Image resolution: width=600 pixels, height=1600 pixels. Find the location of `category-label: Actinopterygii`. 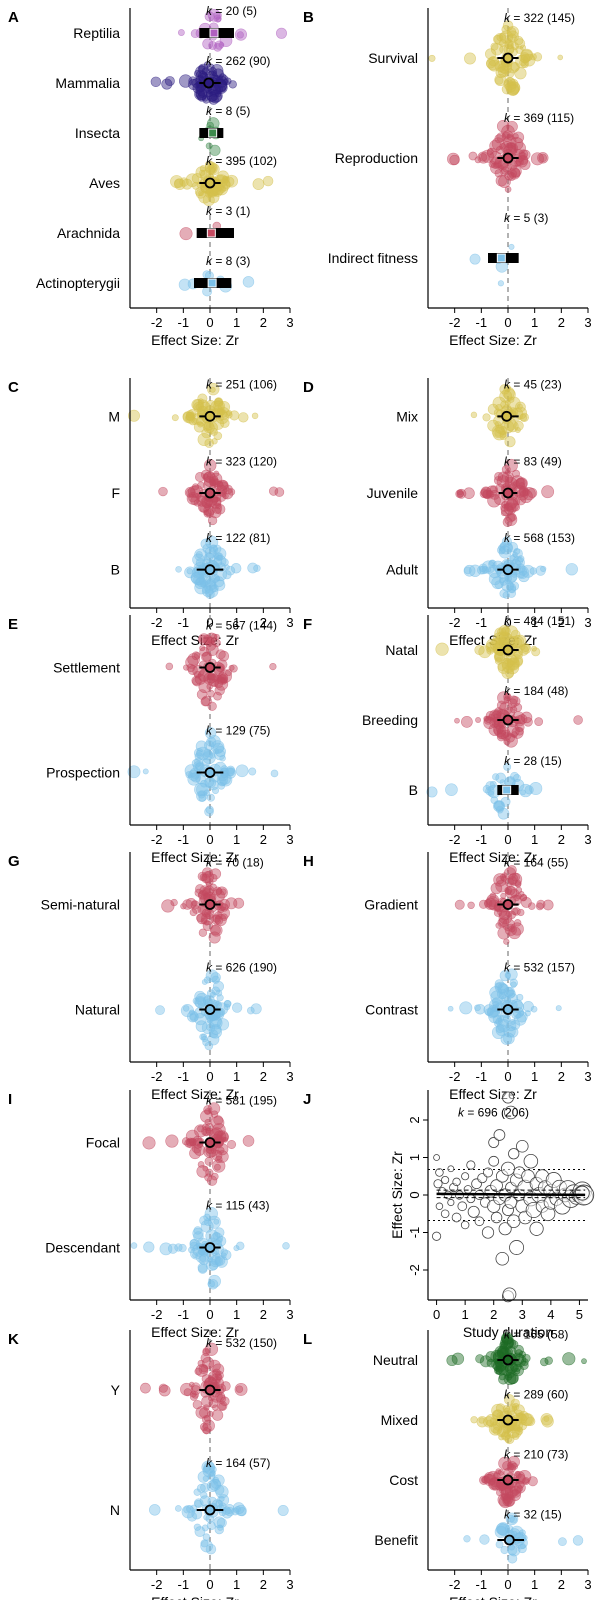

category-label: Actinopterygii is located at coordinates (78, 283).